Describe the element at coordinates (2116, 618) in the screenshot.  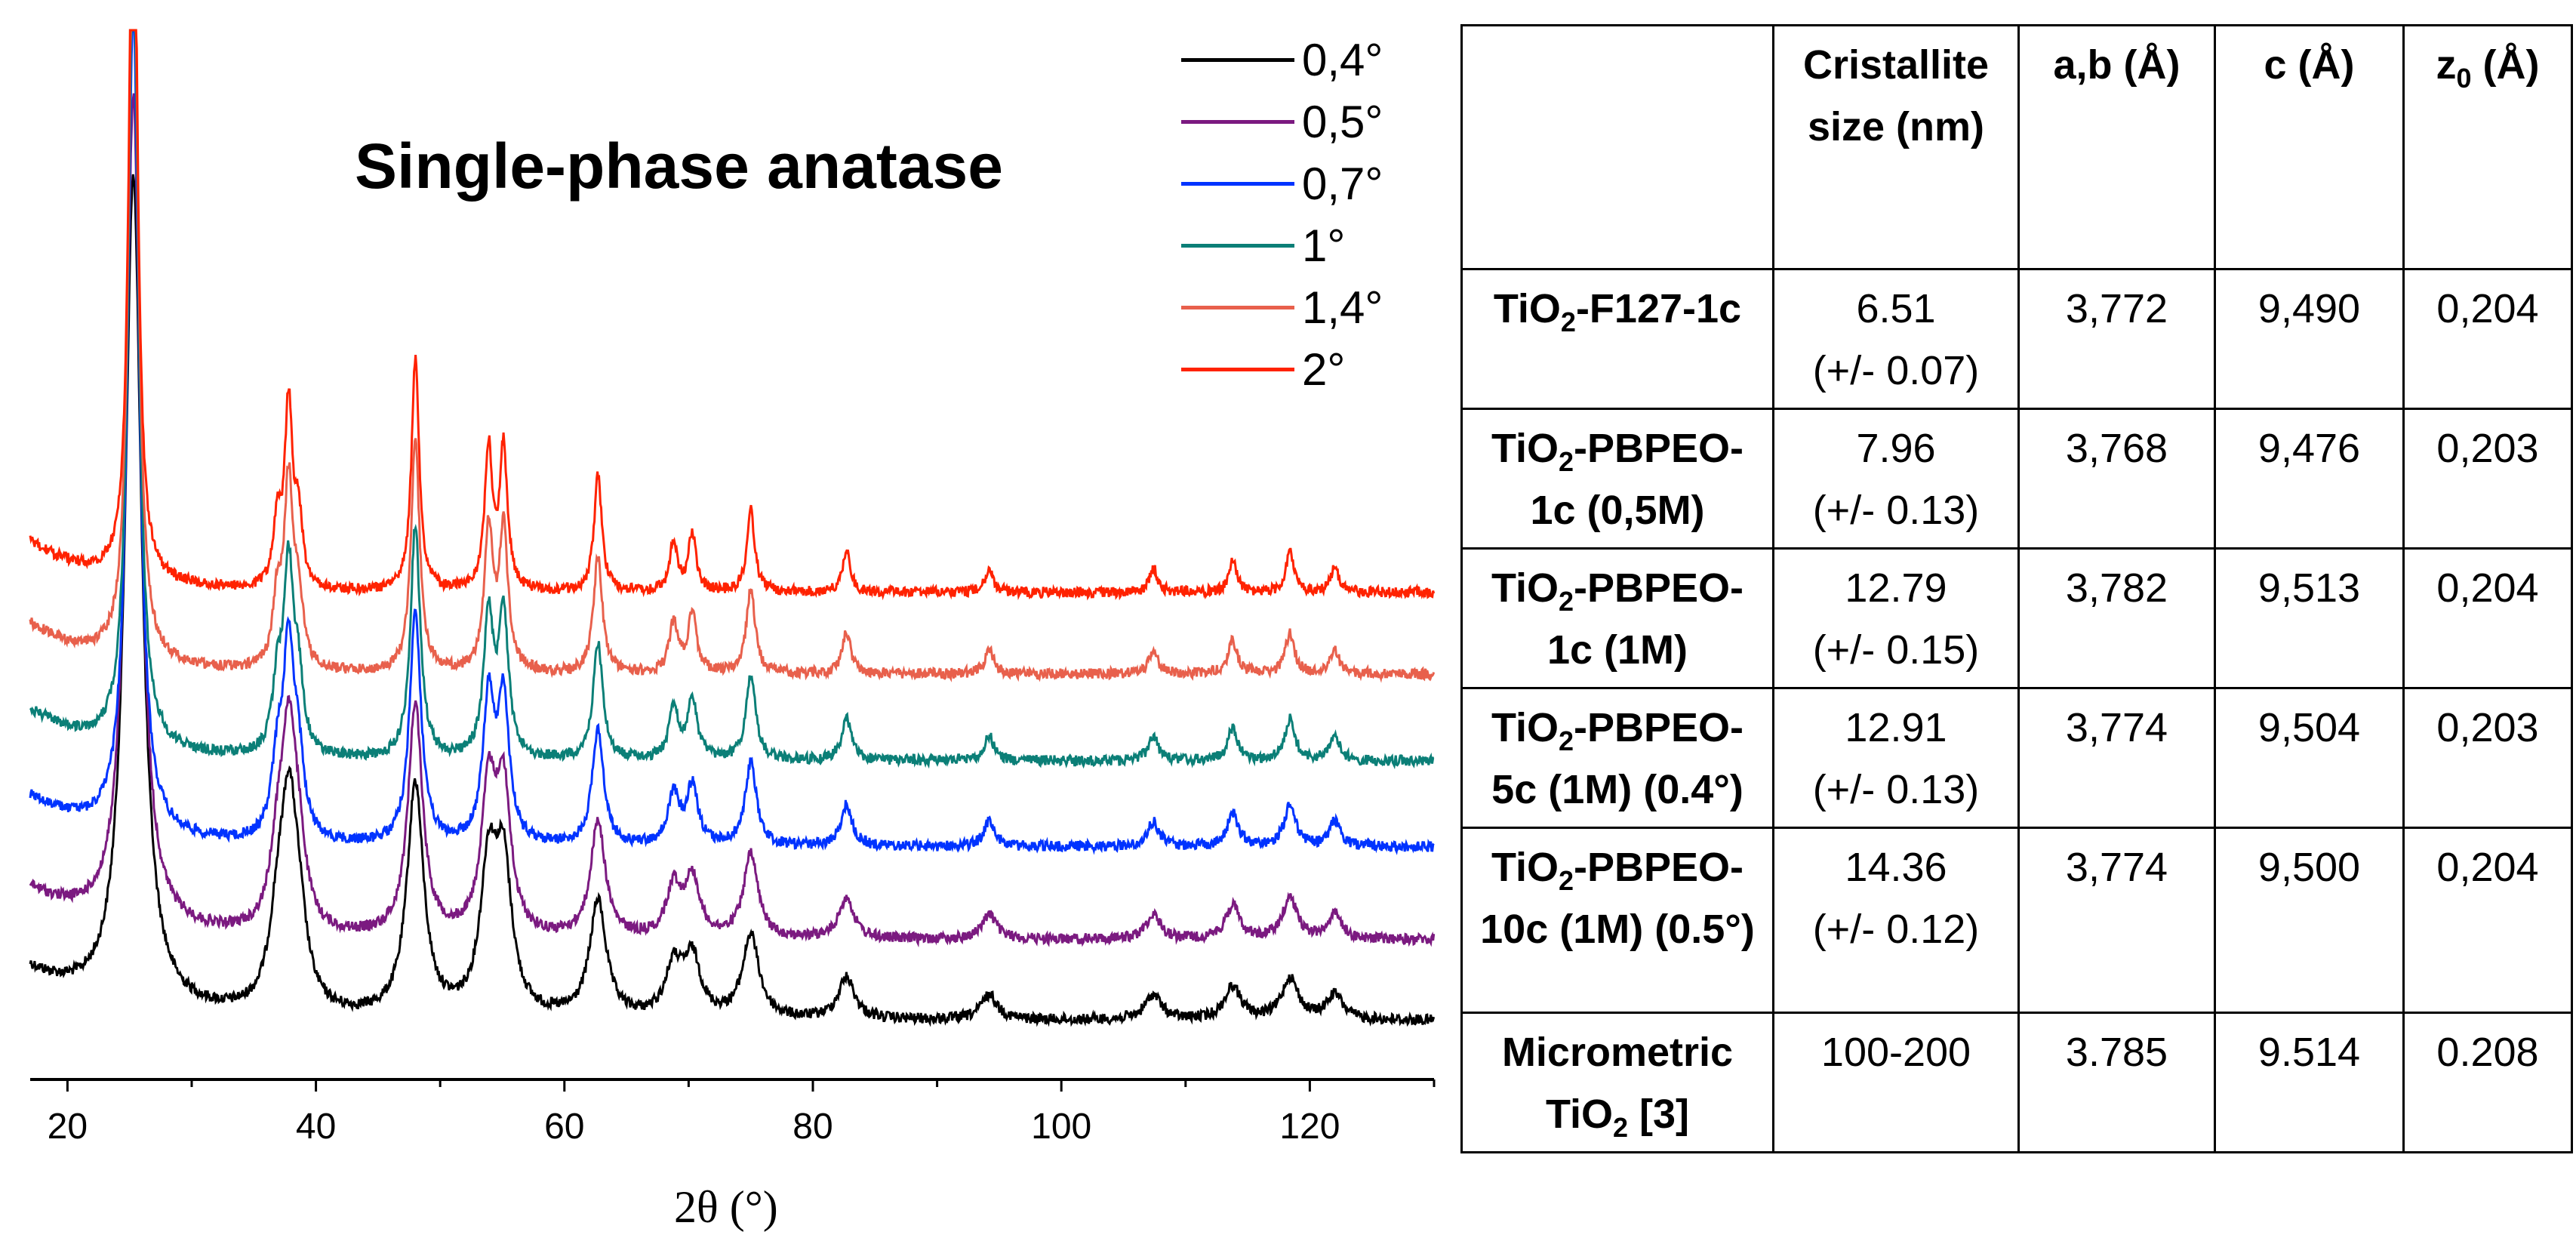
I see `ab-cell: 3,782` at that location.